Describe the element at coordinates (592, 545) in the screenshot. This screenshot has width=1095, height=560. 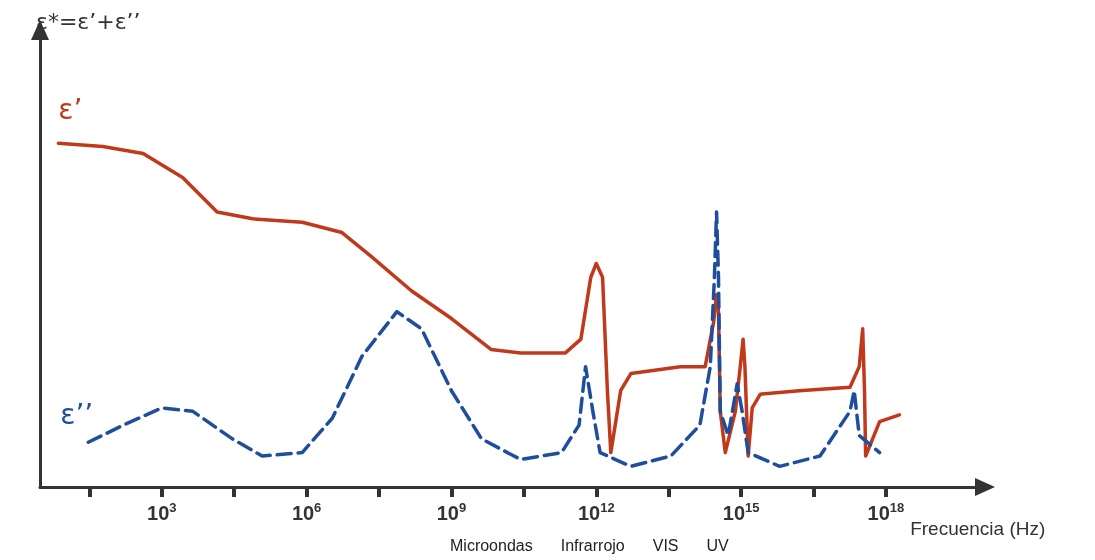
I see `text: Infrarrojo` at that location.